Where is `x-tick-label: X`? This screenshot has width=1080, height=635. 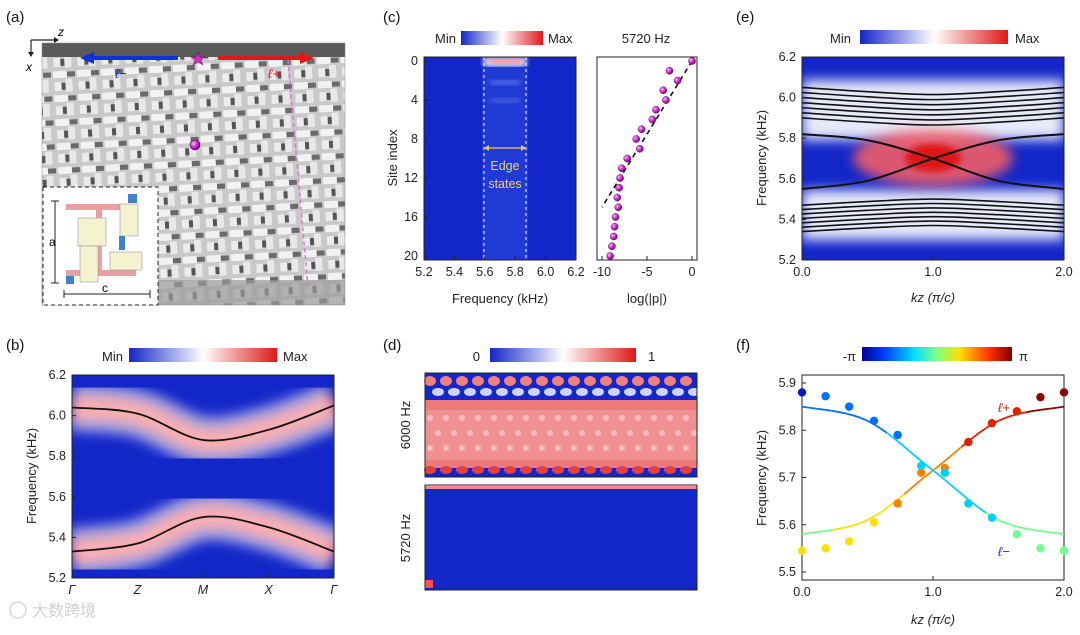 x-tick-label: X is located at coordinates (268, 590).